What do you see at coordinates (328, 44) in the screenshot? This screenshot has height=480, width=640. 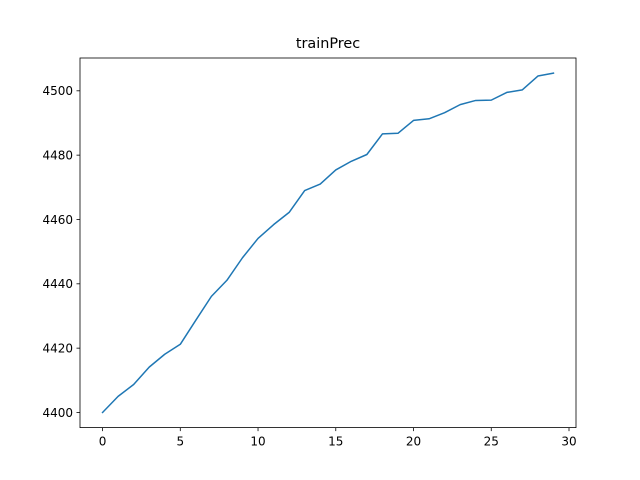 I see `chart-title: trainPrec` at bounding box center [328, 44].